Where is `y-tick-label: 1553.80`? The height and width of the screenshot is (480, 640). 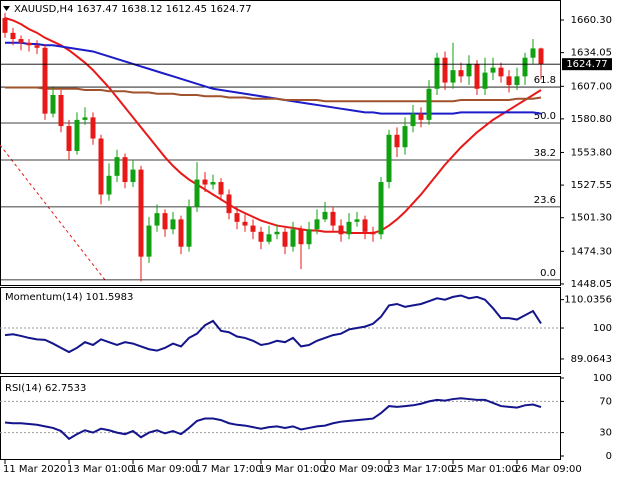 y-tick-label: 1553.80 is located at coordinates (591, 152).